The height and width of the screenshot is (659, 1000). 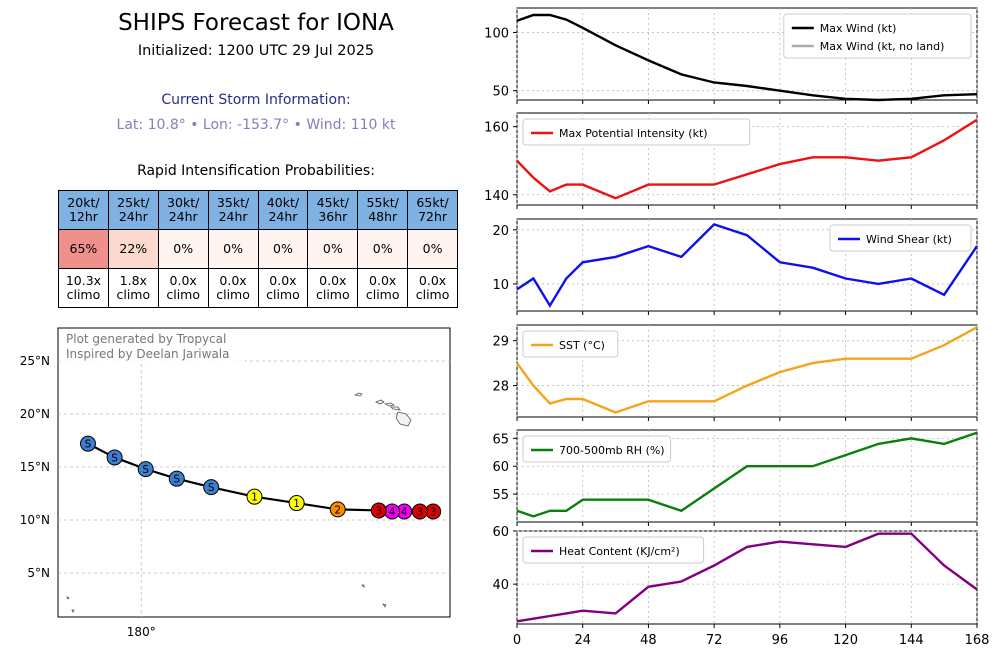 I want to click on current-storm-title: Current Storm Information:, so click(x=256, y=100).